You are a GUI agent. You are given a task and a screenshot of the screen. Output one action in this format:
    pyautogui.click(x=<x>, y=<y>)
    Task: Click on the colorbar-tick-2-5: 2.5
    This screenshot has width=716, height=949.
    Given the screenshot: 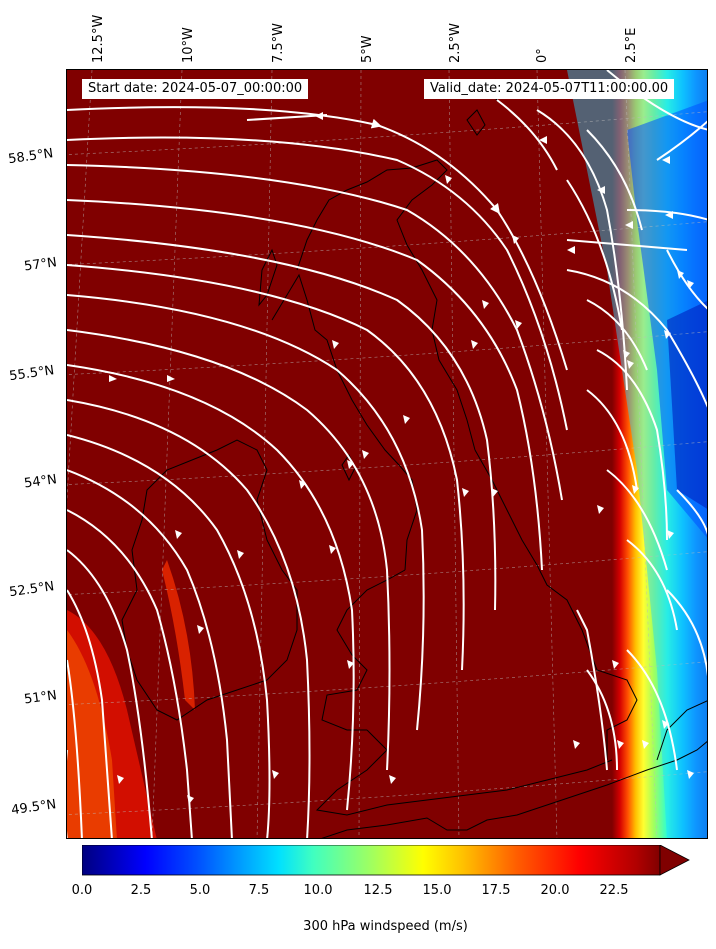 What is the action you would take?
    pyautogui.click(x=141, y=890)
    